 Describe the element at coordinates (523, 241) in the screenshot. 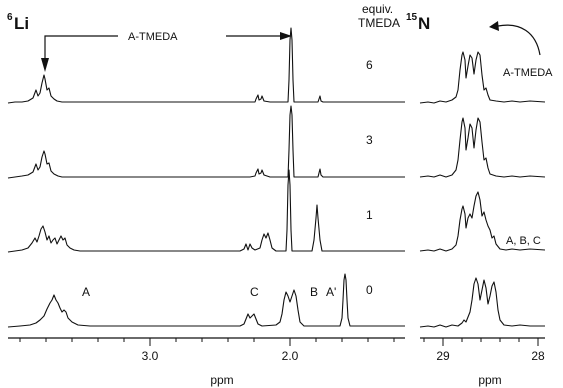

I see `abc-label: A, B, C` at that location.